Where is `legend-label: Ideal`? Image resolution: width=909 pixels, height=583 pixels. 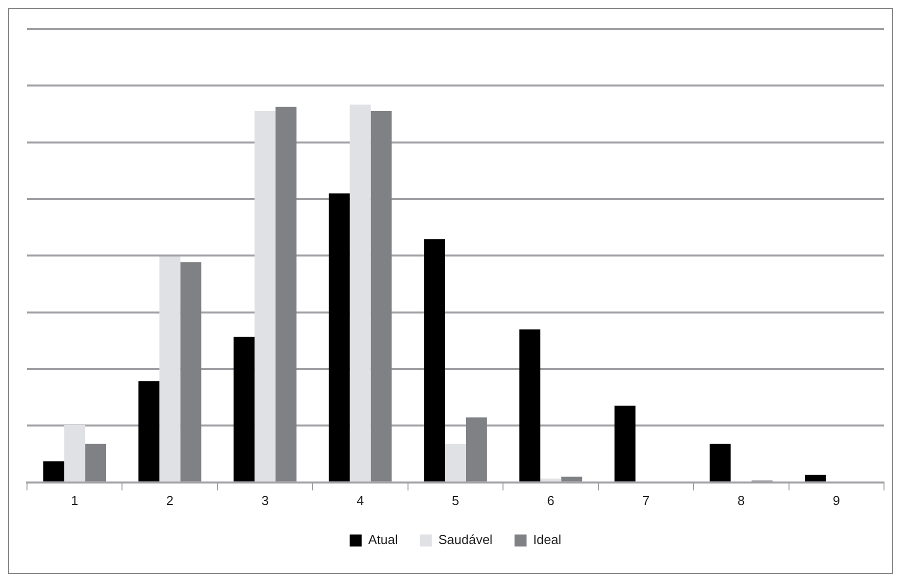
legend-label: Ideal is located at coordinates (547, 540).